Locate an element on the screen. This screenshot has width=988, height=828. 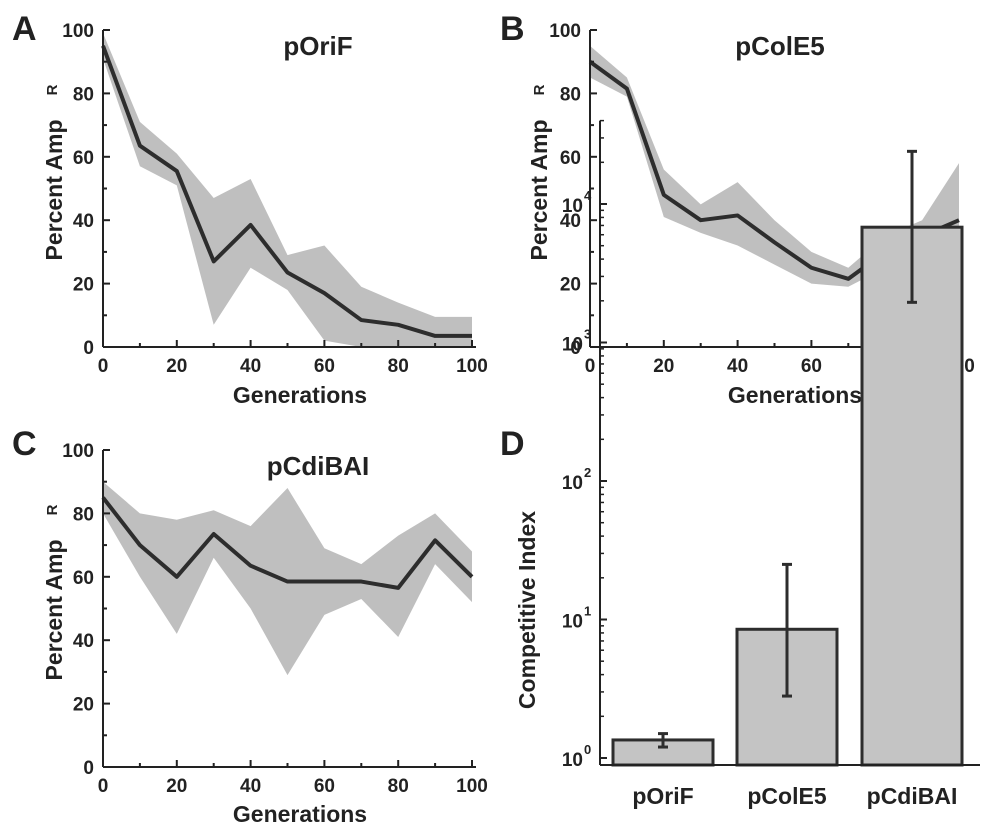
panel-label: A is located at coordinates (24, 29).